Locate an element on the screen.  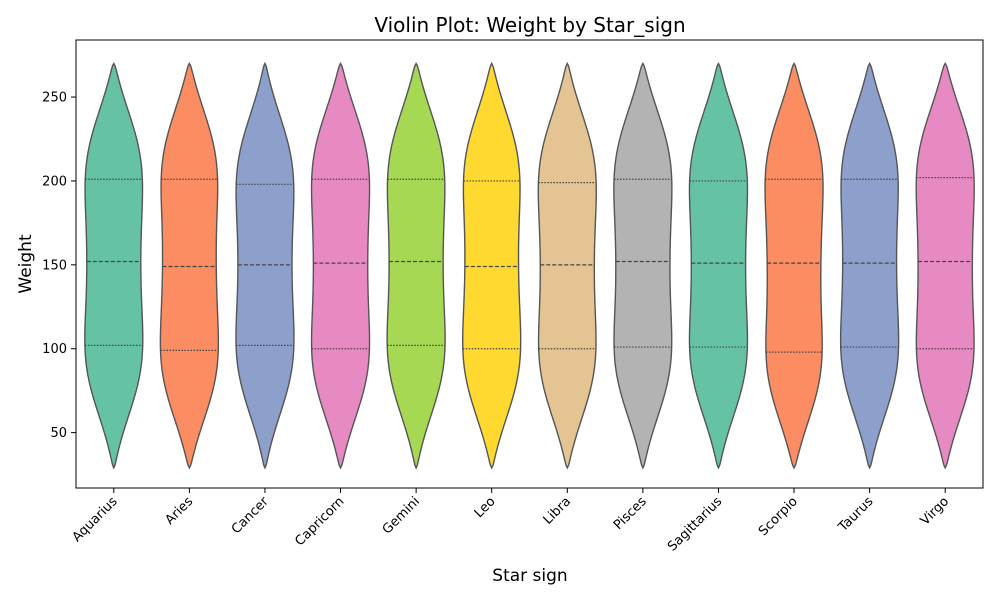
violin-libra is located at coordinates (567, 265).